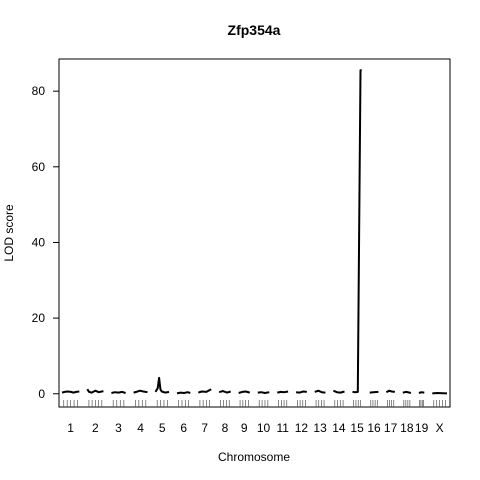 The height and width of the screenshot is (480, 480). Describe the element at coordinates (254, 30) in the screenshot. I see `chart-title: Zfp354a` at that location.